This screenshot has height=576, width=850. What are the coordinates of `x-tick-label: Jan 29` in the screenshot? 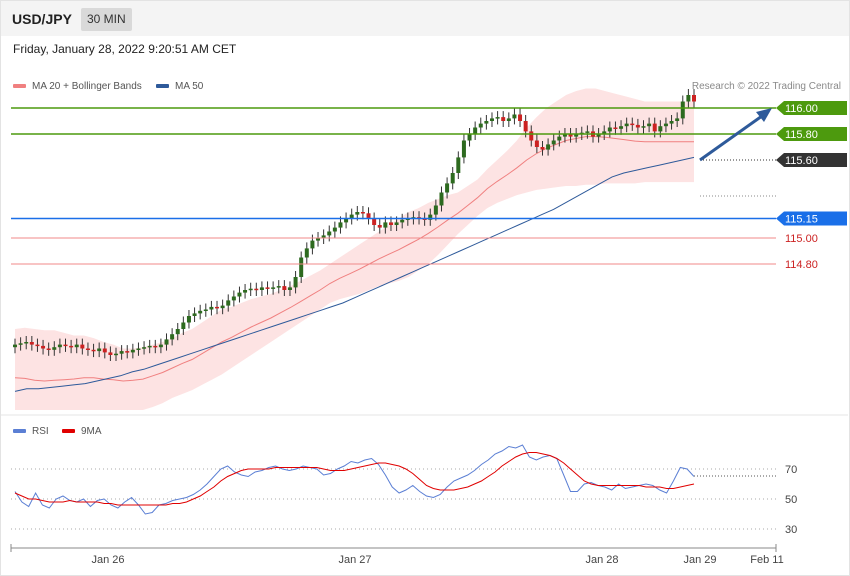 It's located at (699, 560).